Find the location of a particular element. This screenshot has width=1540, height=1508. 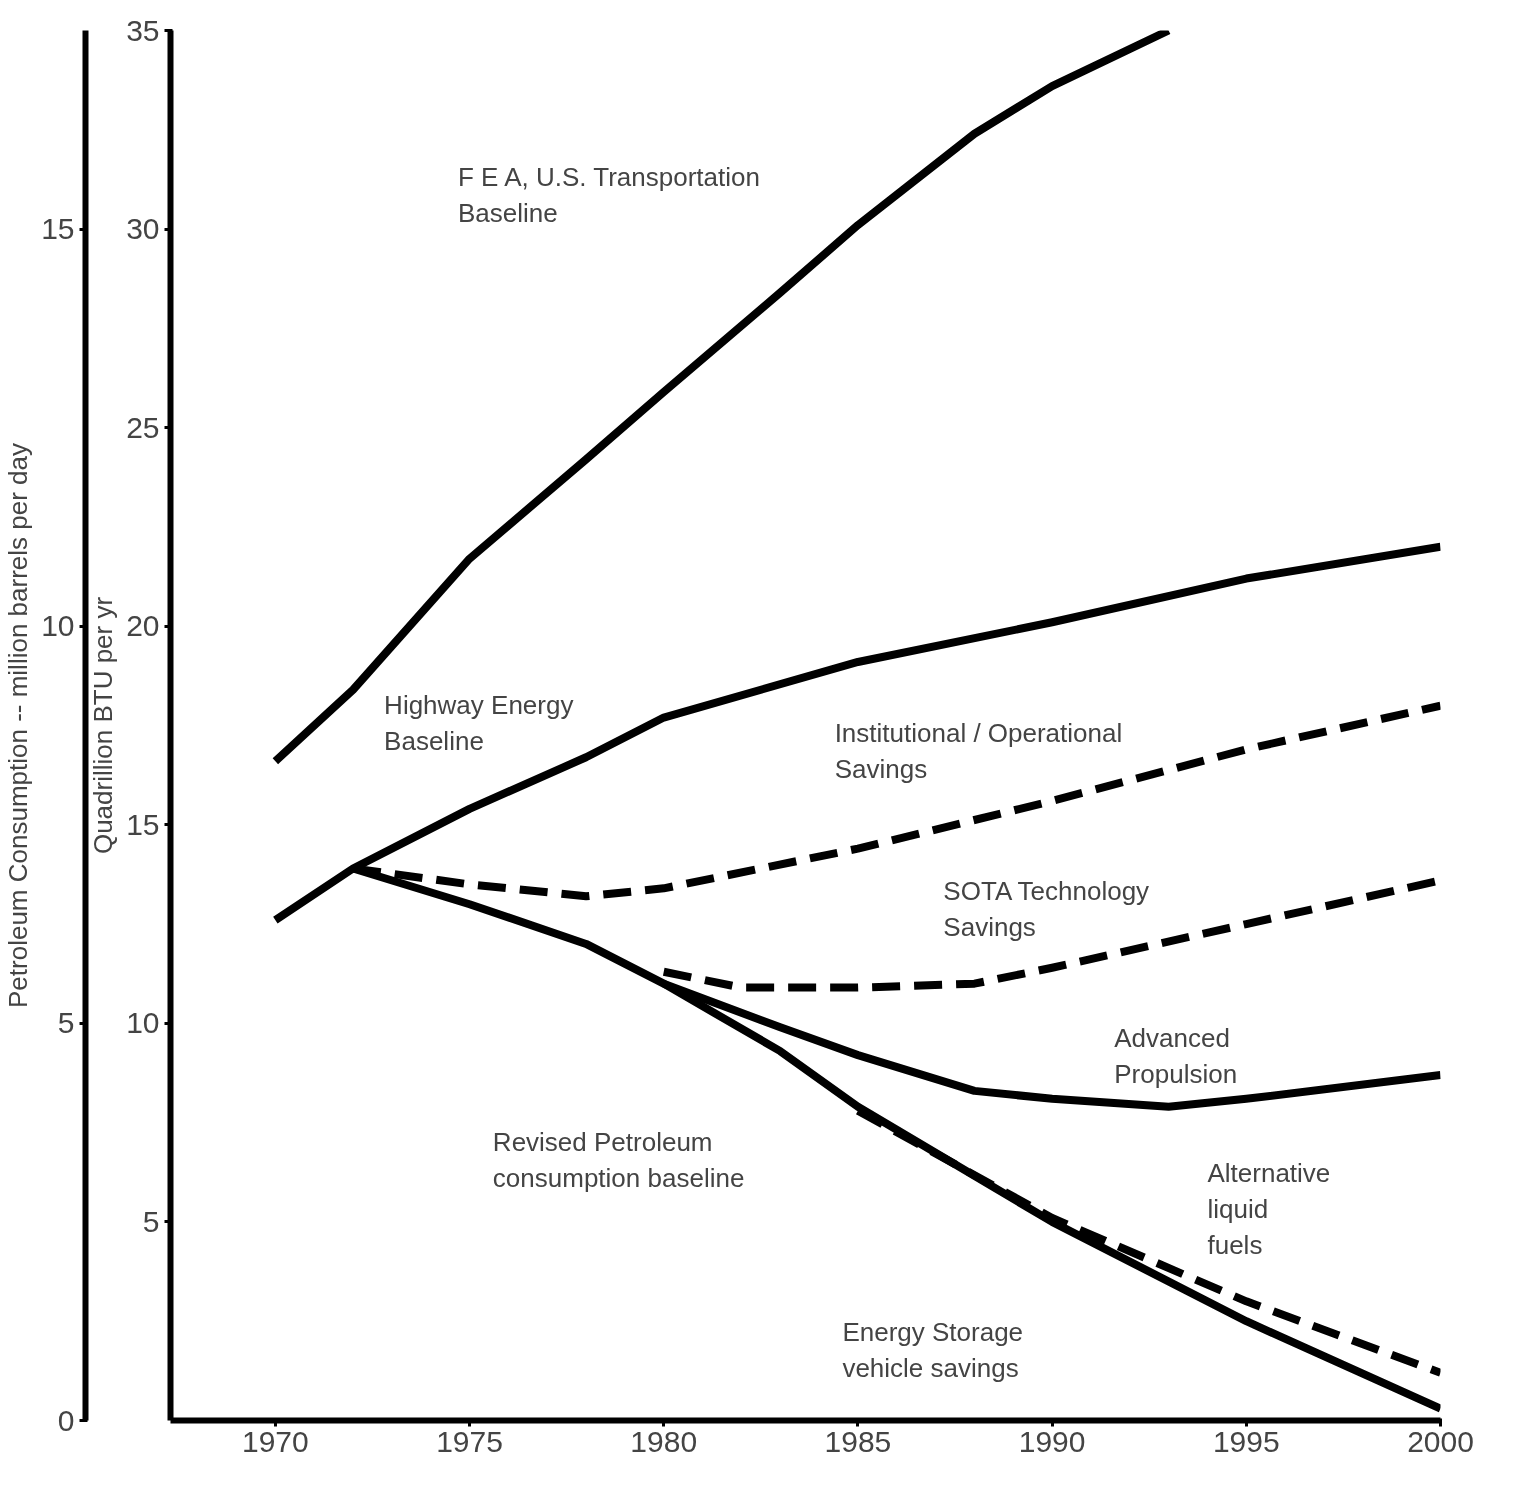

y2-tick-label: 10 is located at coordinates (58, 626).